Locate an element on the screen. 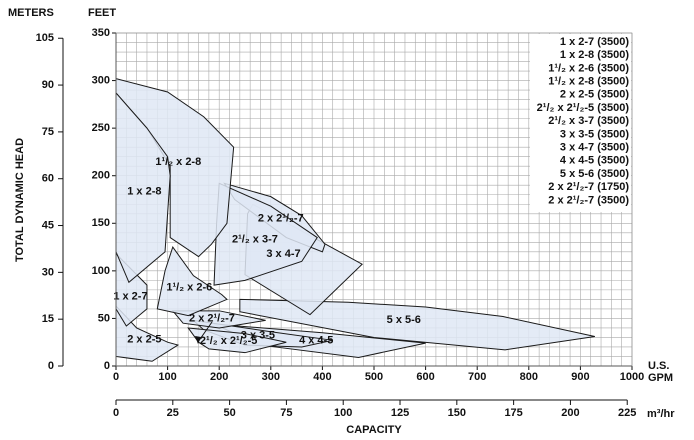 This screenshot has height=440, width=694. region-label: 5 x 5-6 is located at coordinates (404, 320).